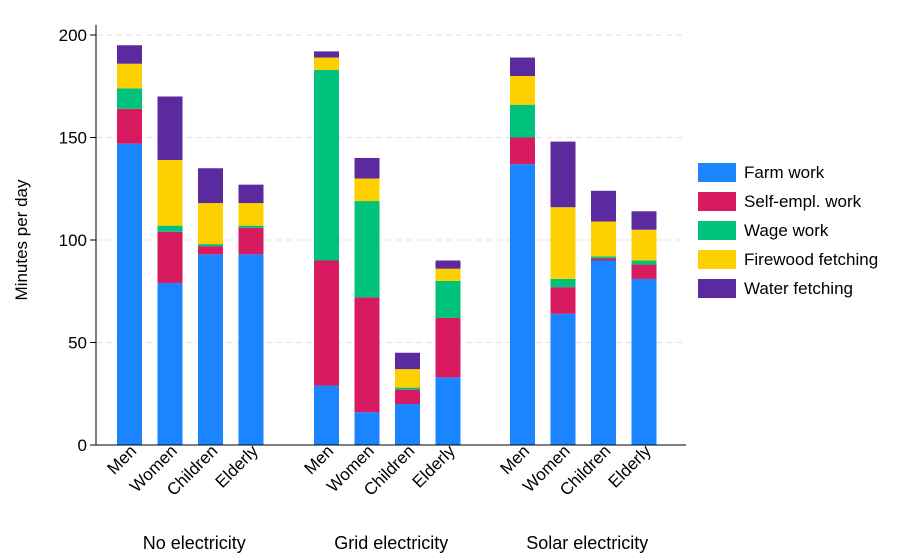 This screenshot has width=919, height=553. Describe the element at coordinates (391, 543) in the screenshot. I see `group-label: Grid electricity` at that location.